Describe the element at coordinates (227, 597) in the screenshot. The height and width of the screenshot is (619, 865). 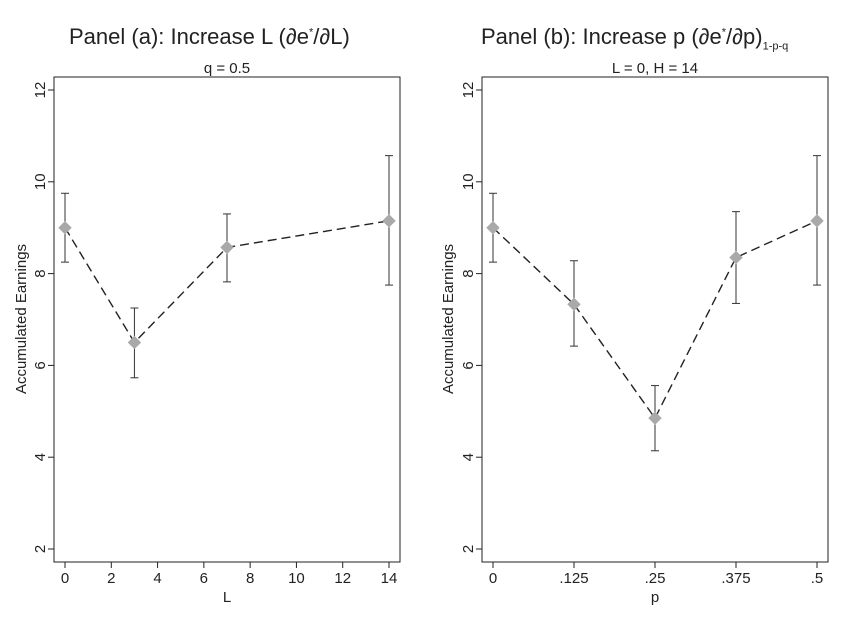
I see `x-axis-label: L` at that location.